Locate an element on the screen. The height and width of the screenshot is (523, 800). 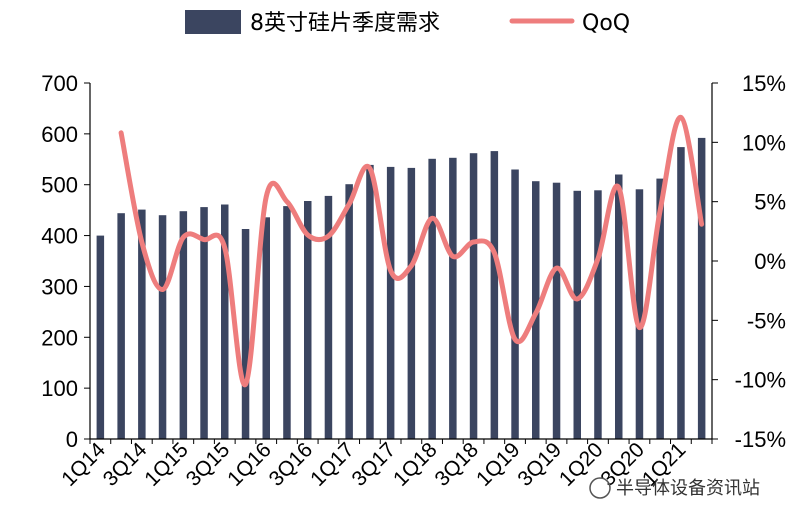
x-tick-label: 3Q16 is located at coordinates (291, 464).